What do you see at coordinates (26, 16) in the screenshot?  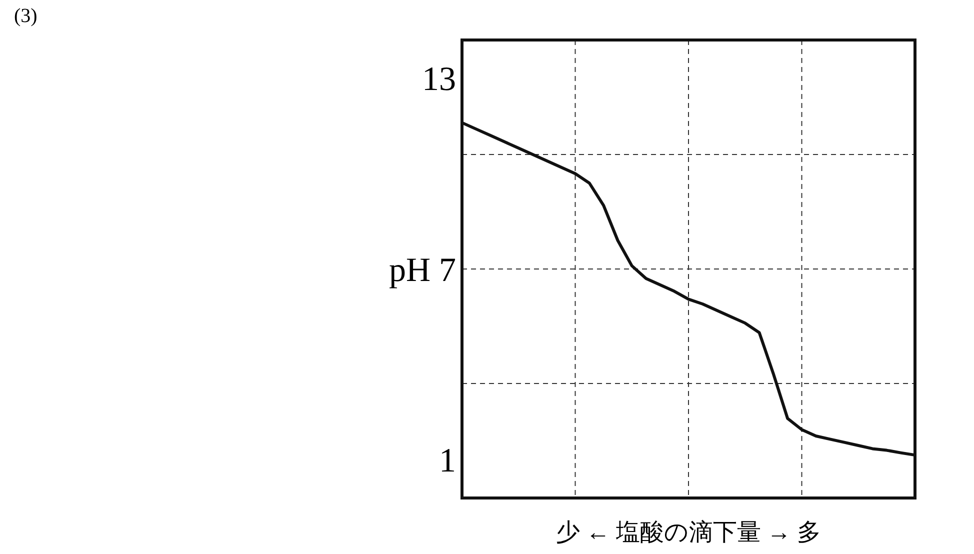 I see `text: (3)` at bounding box center [26, 16].